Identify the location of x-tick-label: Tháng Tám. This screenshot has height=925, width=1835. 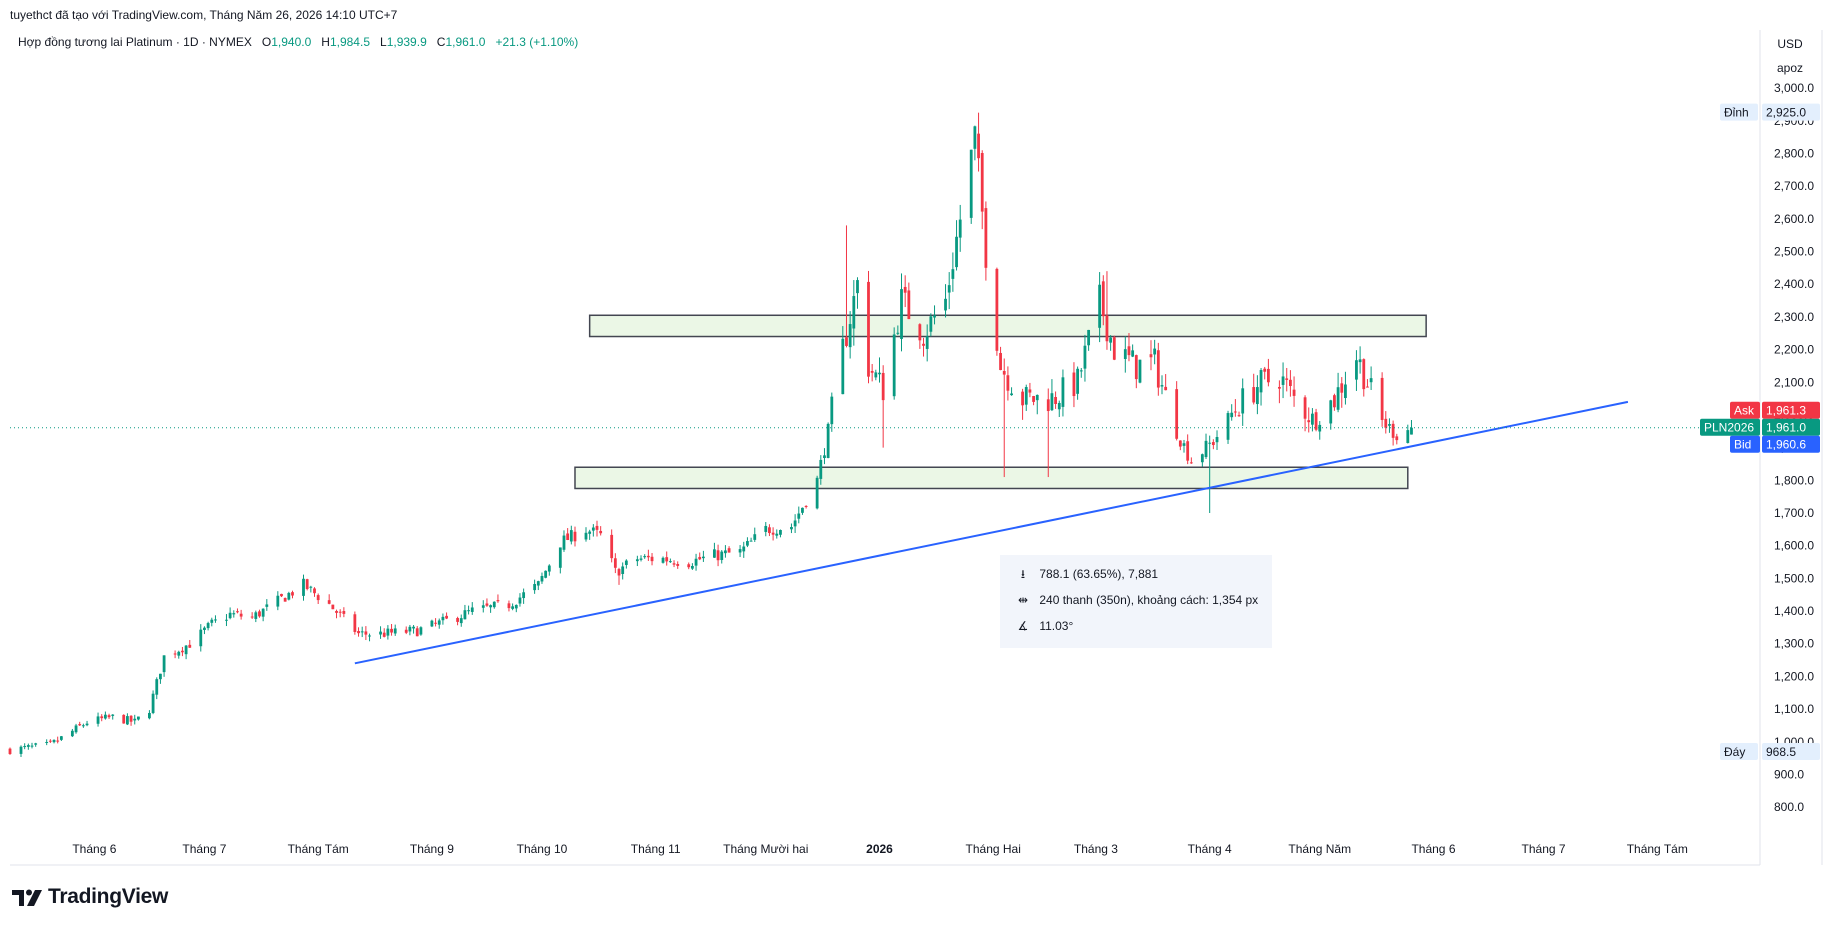
(318, 849).